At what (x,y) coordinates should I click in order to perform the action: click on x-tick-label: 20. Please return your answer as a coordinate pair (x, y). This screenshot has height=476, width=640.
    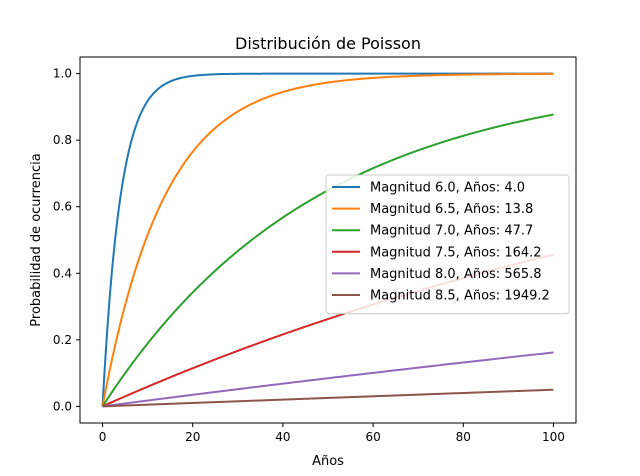
    Looking at the image, I should click on (192, 437).